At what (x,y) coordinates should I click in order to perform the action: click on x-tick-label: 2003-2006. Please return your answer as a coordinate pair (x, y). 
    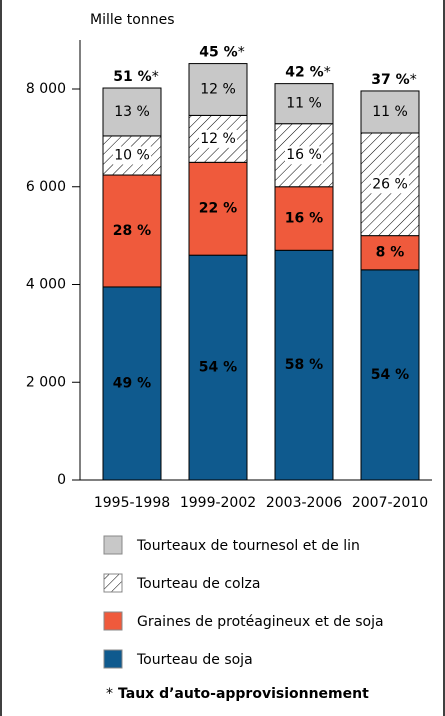
    Looking at the image, I should click on (304, 503).